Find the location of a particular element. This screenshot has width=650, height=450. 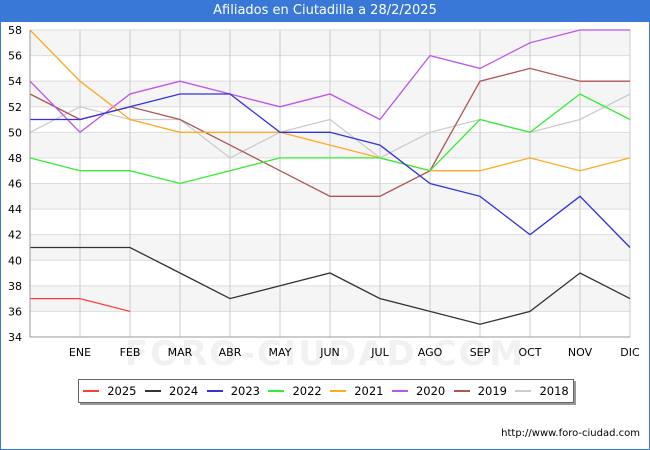

legend-label: 2023 is located at coordinates (245, 391).